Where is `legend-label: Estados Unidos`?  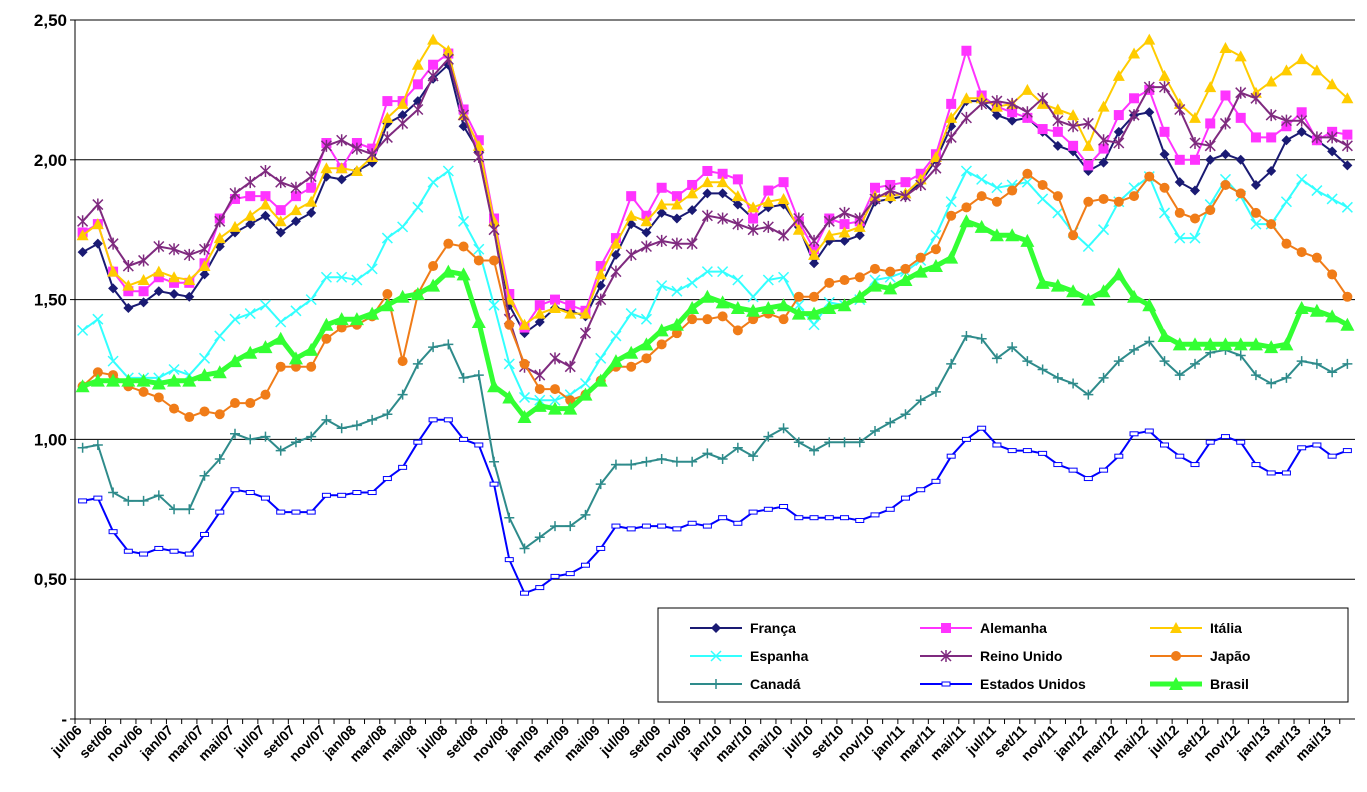
legend-label: Estados Unidos is located at coordinates (1033, 684).